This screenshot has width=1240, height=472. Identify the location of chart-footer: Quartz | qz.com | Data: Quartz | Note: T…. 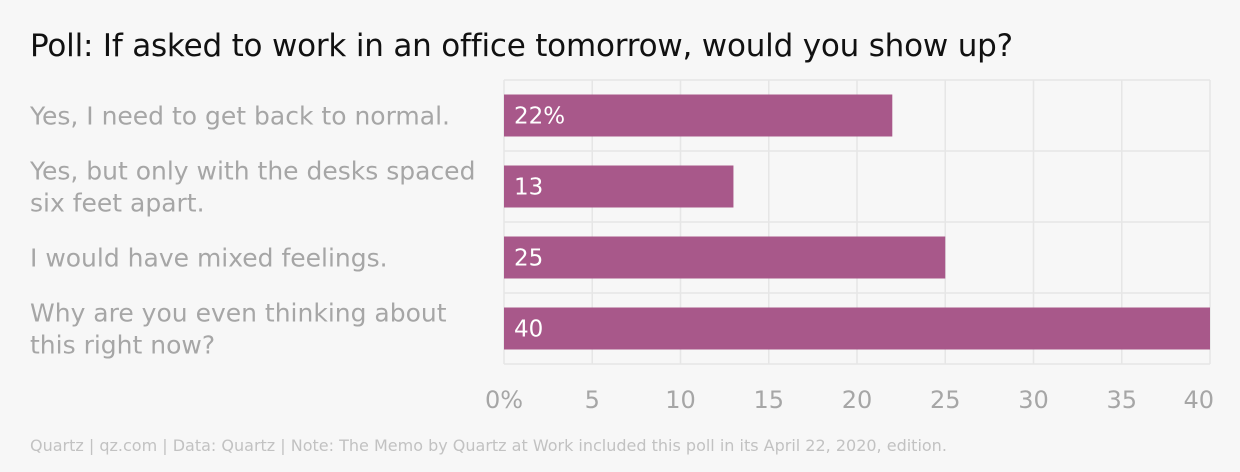
(488, 445).